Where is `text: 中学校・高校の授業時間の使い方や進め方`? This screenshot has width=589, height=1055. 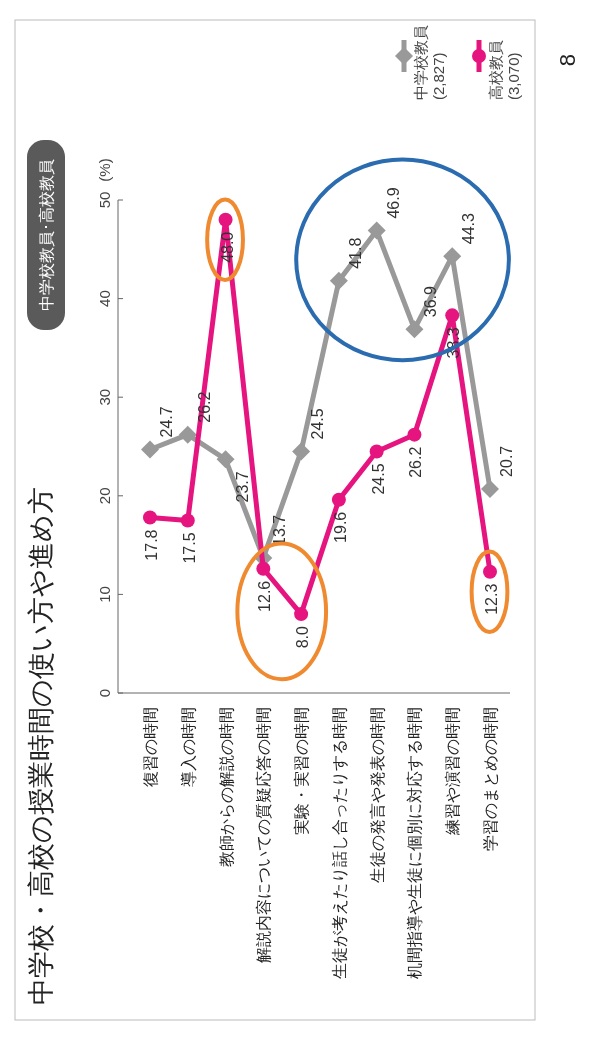 text: 中学校・高校の授業時間の使い方や進め方 is located at coordinates (41, 746).